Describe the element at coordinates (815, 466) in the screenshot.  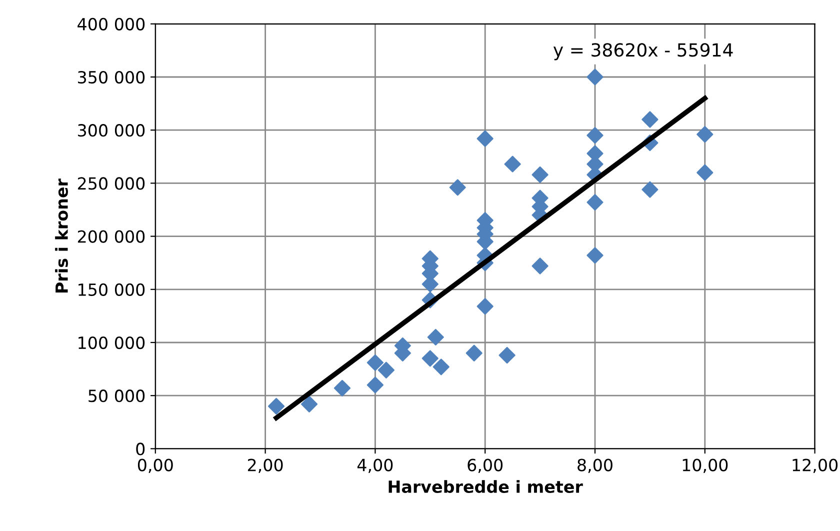
I see `x-tick-label: 12,00` at that location.